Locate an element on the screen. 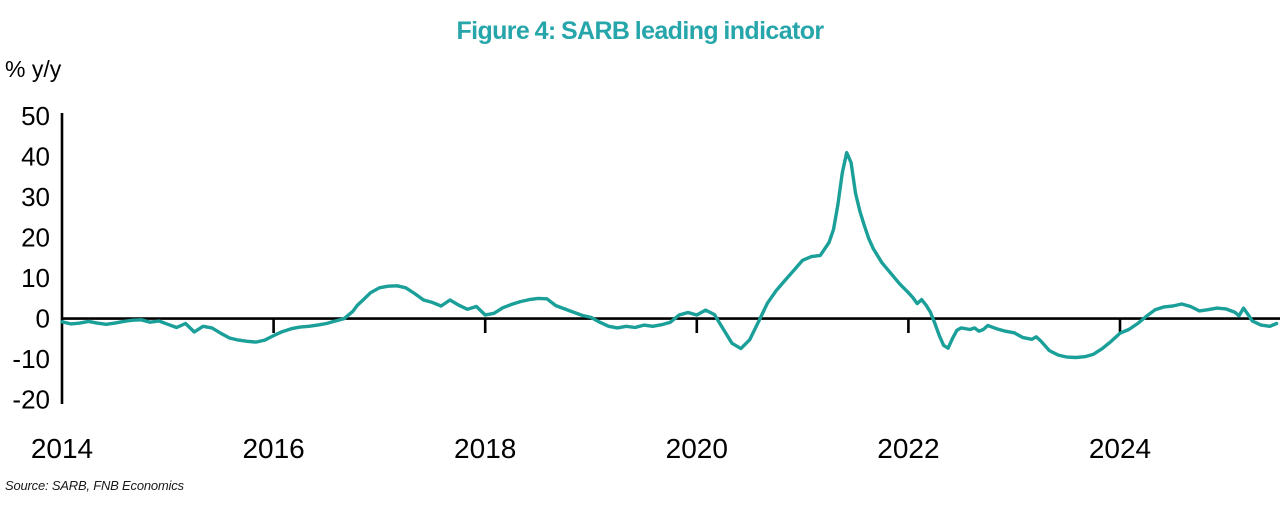 This screenshot has width=1280, height=520. y-axis-unit-label: % y/y is located at coordinates (33, 69).